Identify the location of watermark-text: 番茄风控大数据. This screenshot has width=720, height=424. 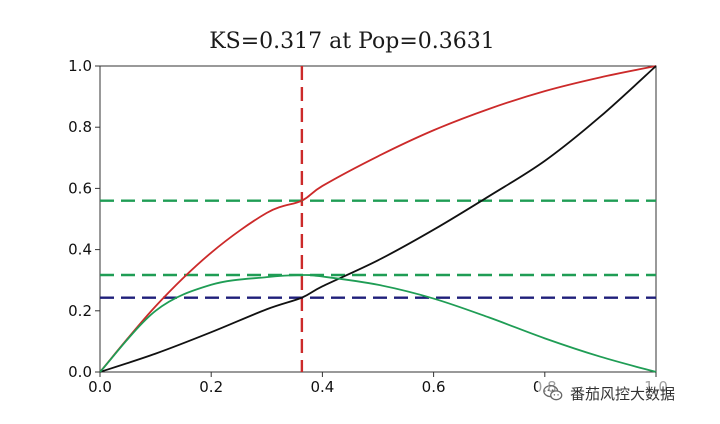
(623, 393).